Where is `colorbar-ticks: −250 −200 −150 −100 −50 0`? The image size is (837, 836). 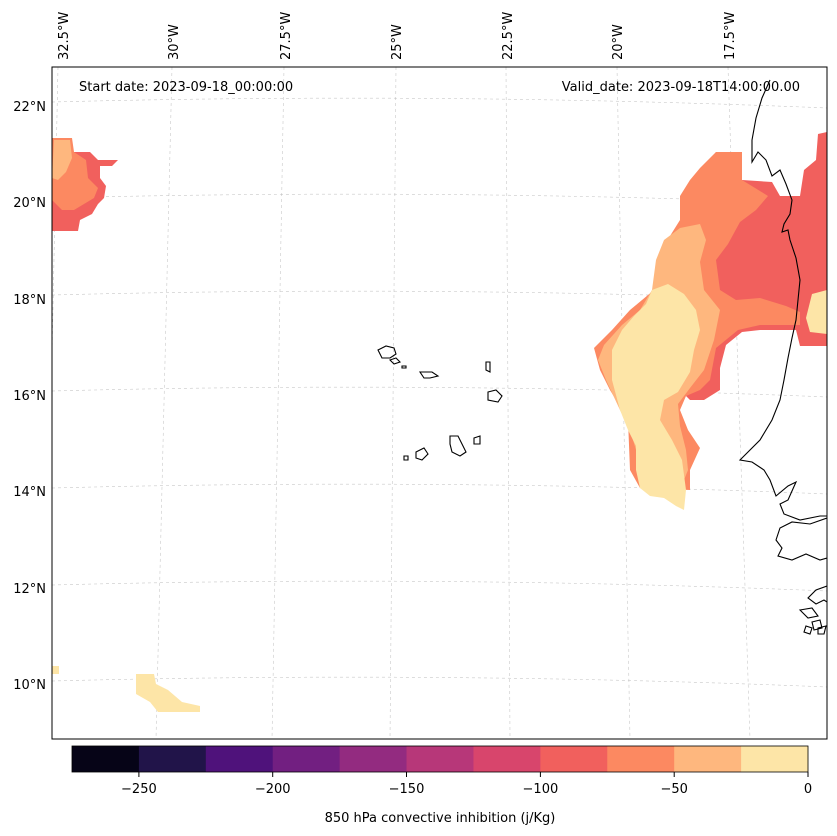 colorbar-ticks: −250 −200 −150 −100 −50 0 is located at coordinates (466, 784).